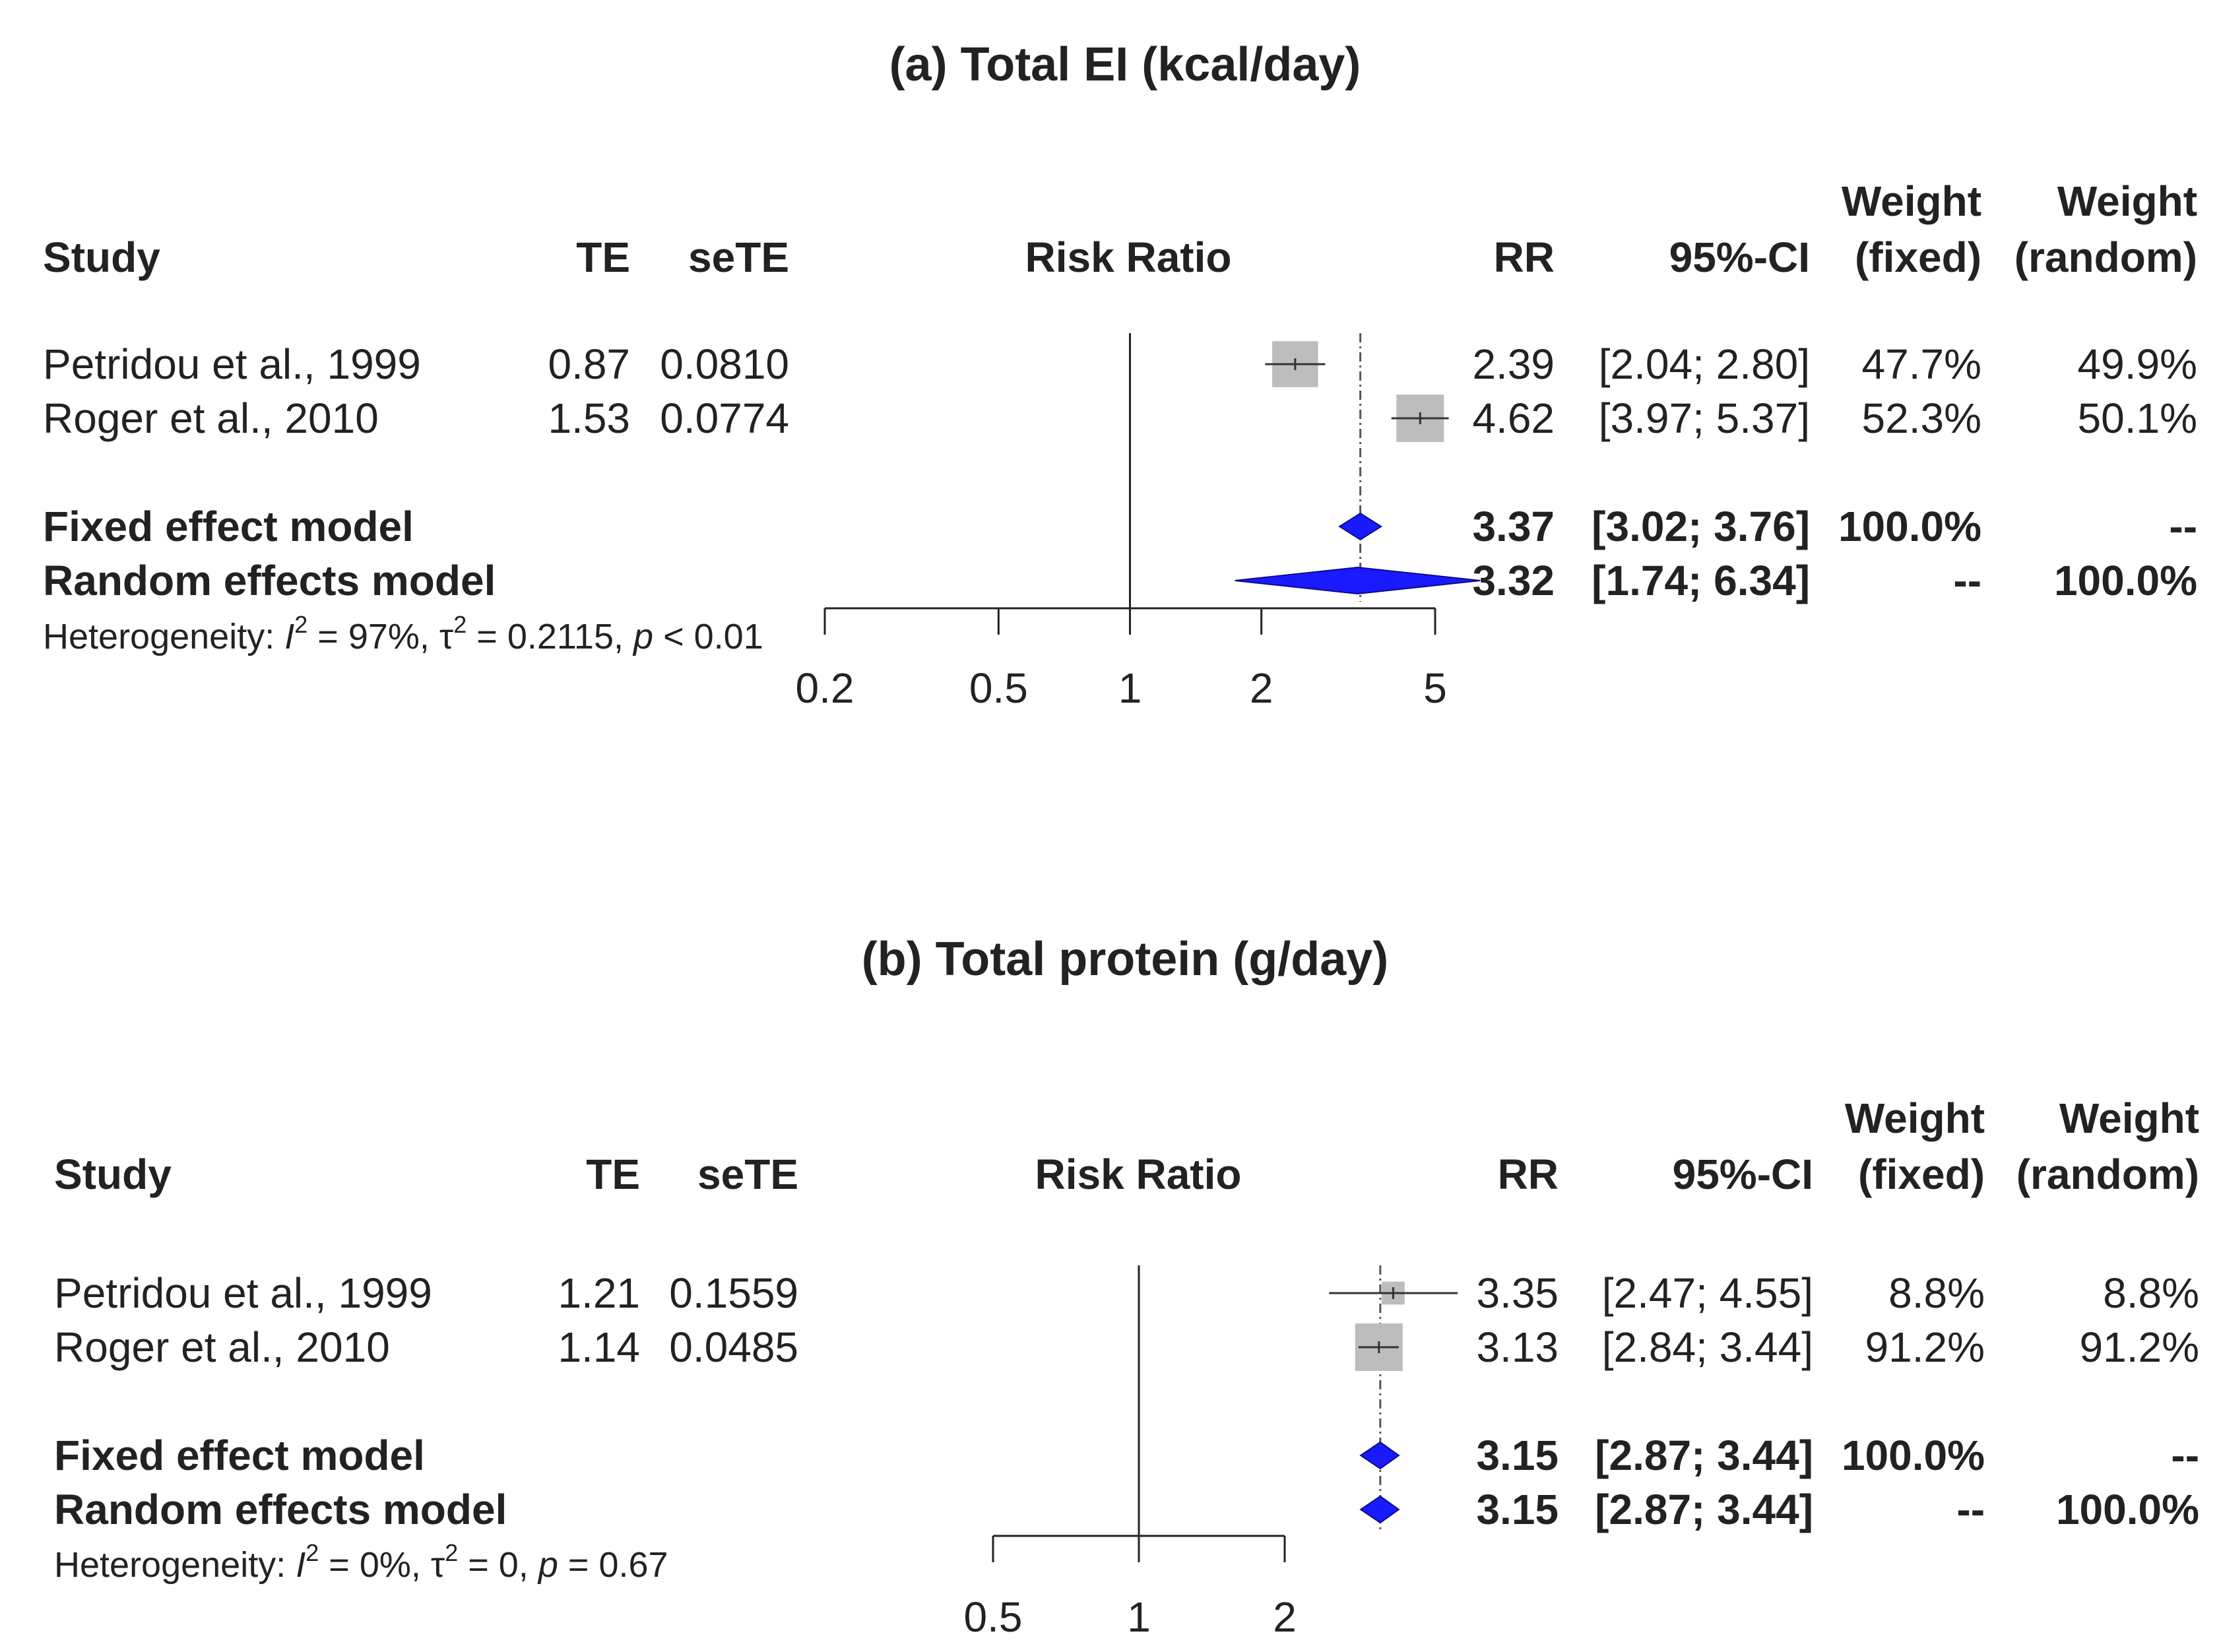  Describe the element at coordinates (1513, 526) in the screenshot. I see `model-rr: 3.37` at that location.